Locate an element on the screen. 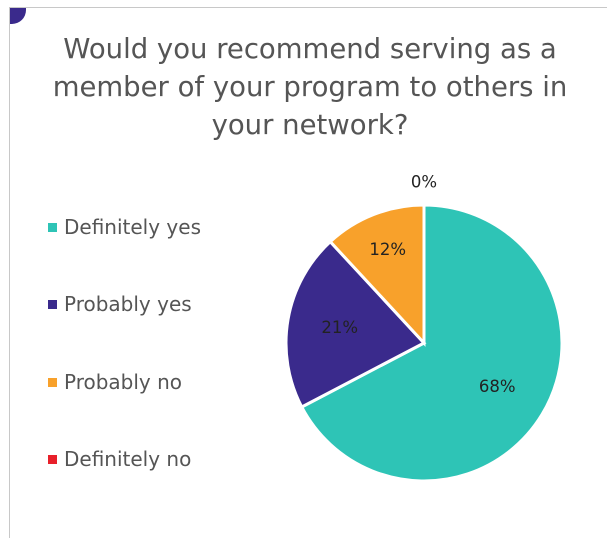 This screenshot has height=538, width=607. legend-label: Definitely no is located at coordinates (128, 459).